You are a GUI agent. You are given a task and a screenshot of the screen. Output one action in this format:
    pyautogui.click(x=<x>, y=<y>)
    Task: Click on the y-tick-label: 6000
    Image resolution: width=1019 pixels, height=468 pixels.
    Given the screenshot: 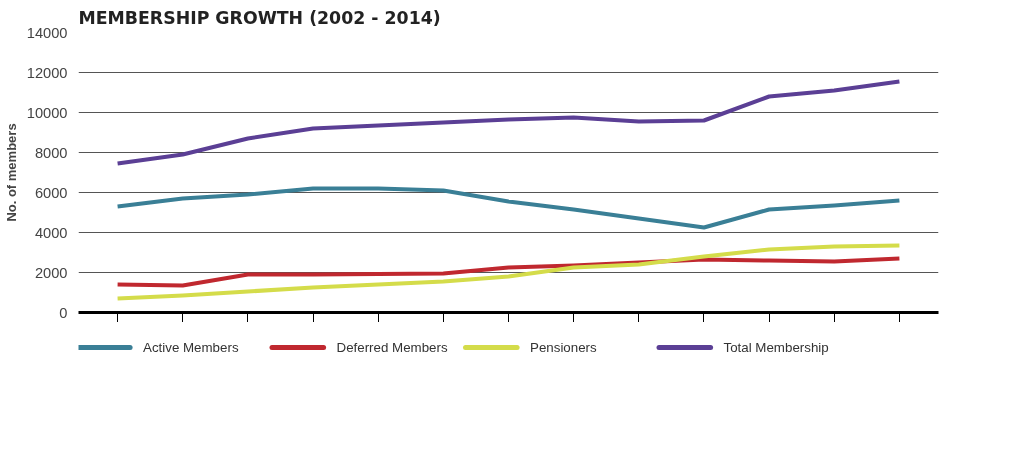 What is the action you would take?
    pyautogui.click(x=51, y=192)
    